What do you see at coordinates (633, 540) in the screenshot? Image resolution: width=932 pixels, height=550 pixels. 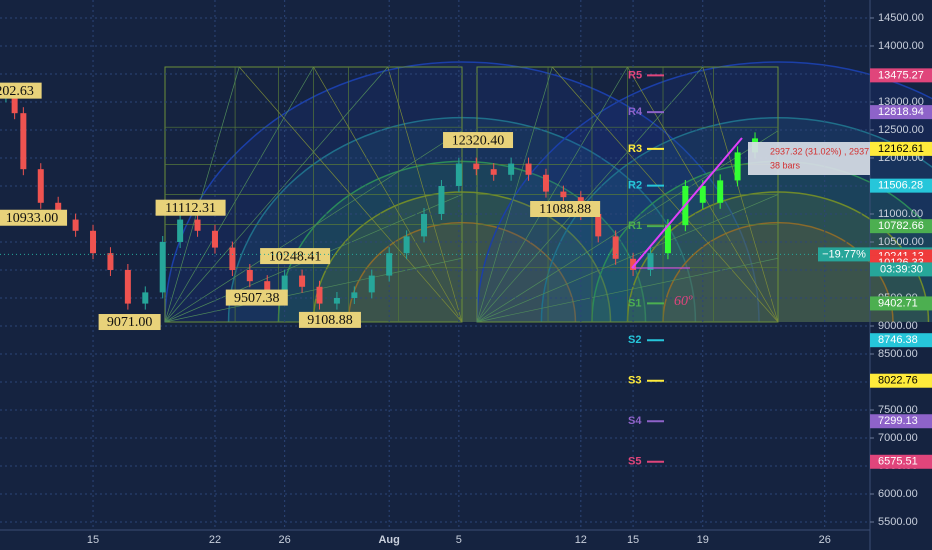 I see `x-tick-label: 15` at bounding box center [633, 540].